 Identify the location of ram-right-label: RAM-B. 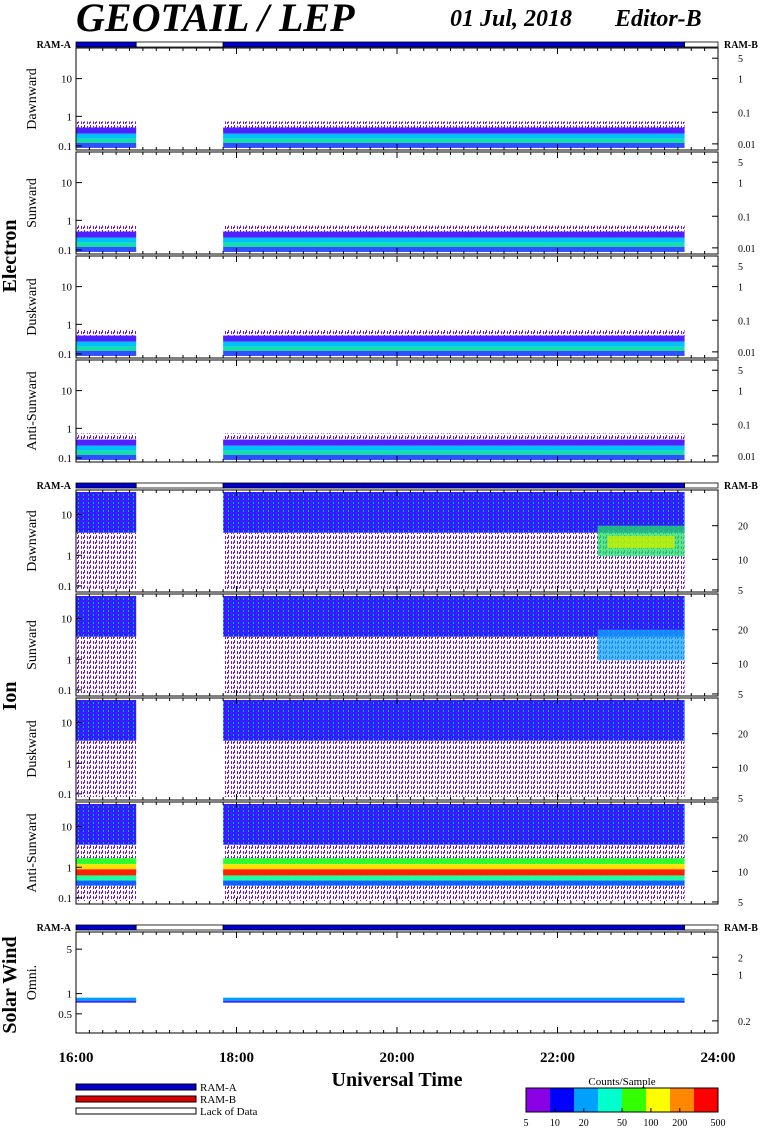
(741, 45).